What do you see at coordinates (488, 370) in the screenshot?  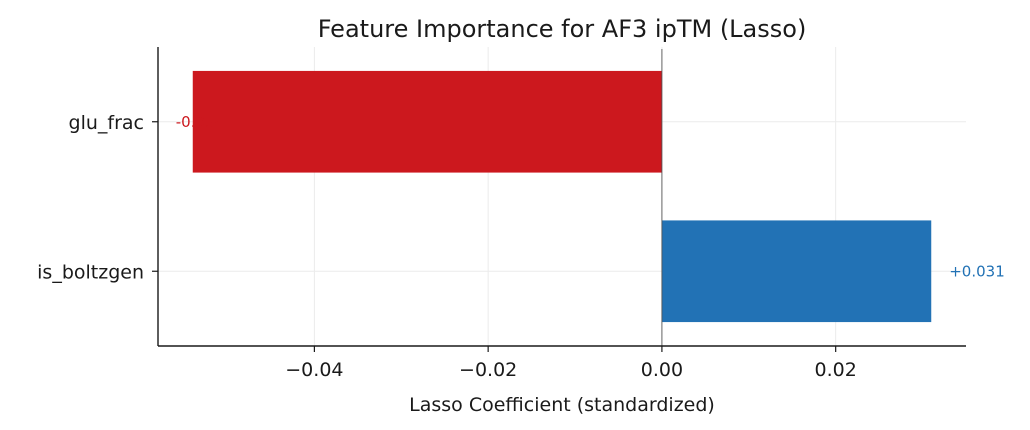 I see `x-tick-label: −0.02` at bounding box center [488, 370].